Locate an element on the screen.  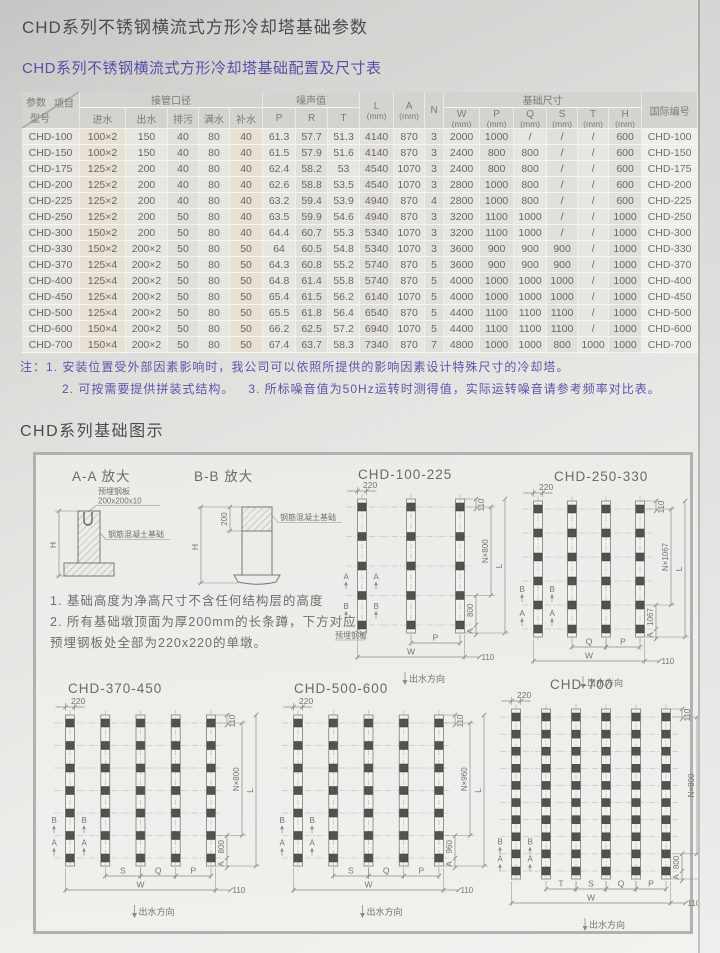
value-cell: 51.3 is located at coordinates (344, 137).